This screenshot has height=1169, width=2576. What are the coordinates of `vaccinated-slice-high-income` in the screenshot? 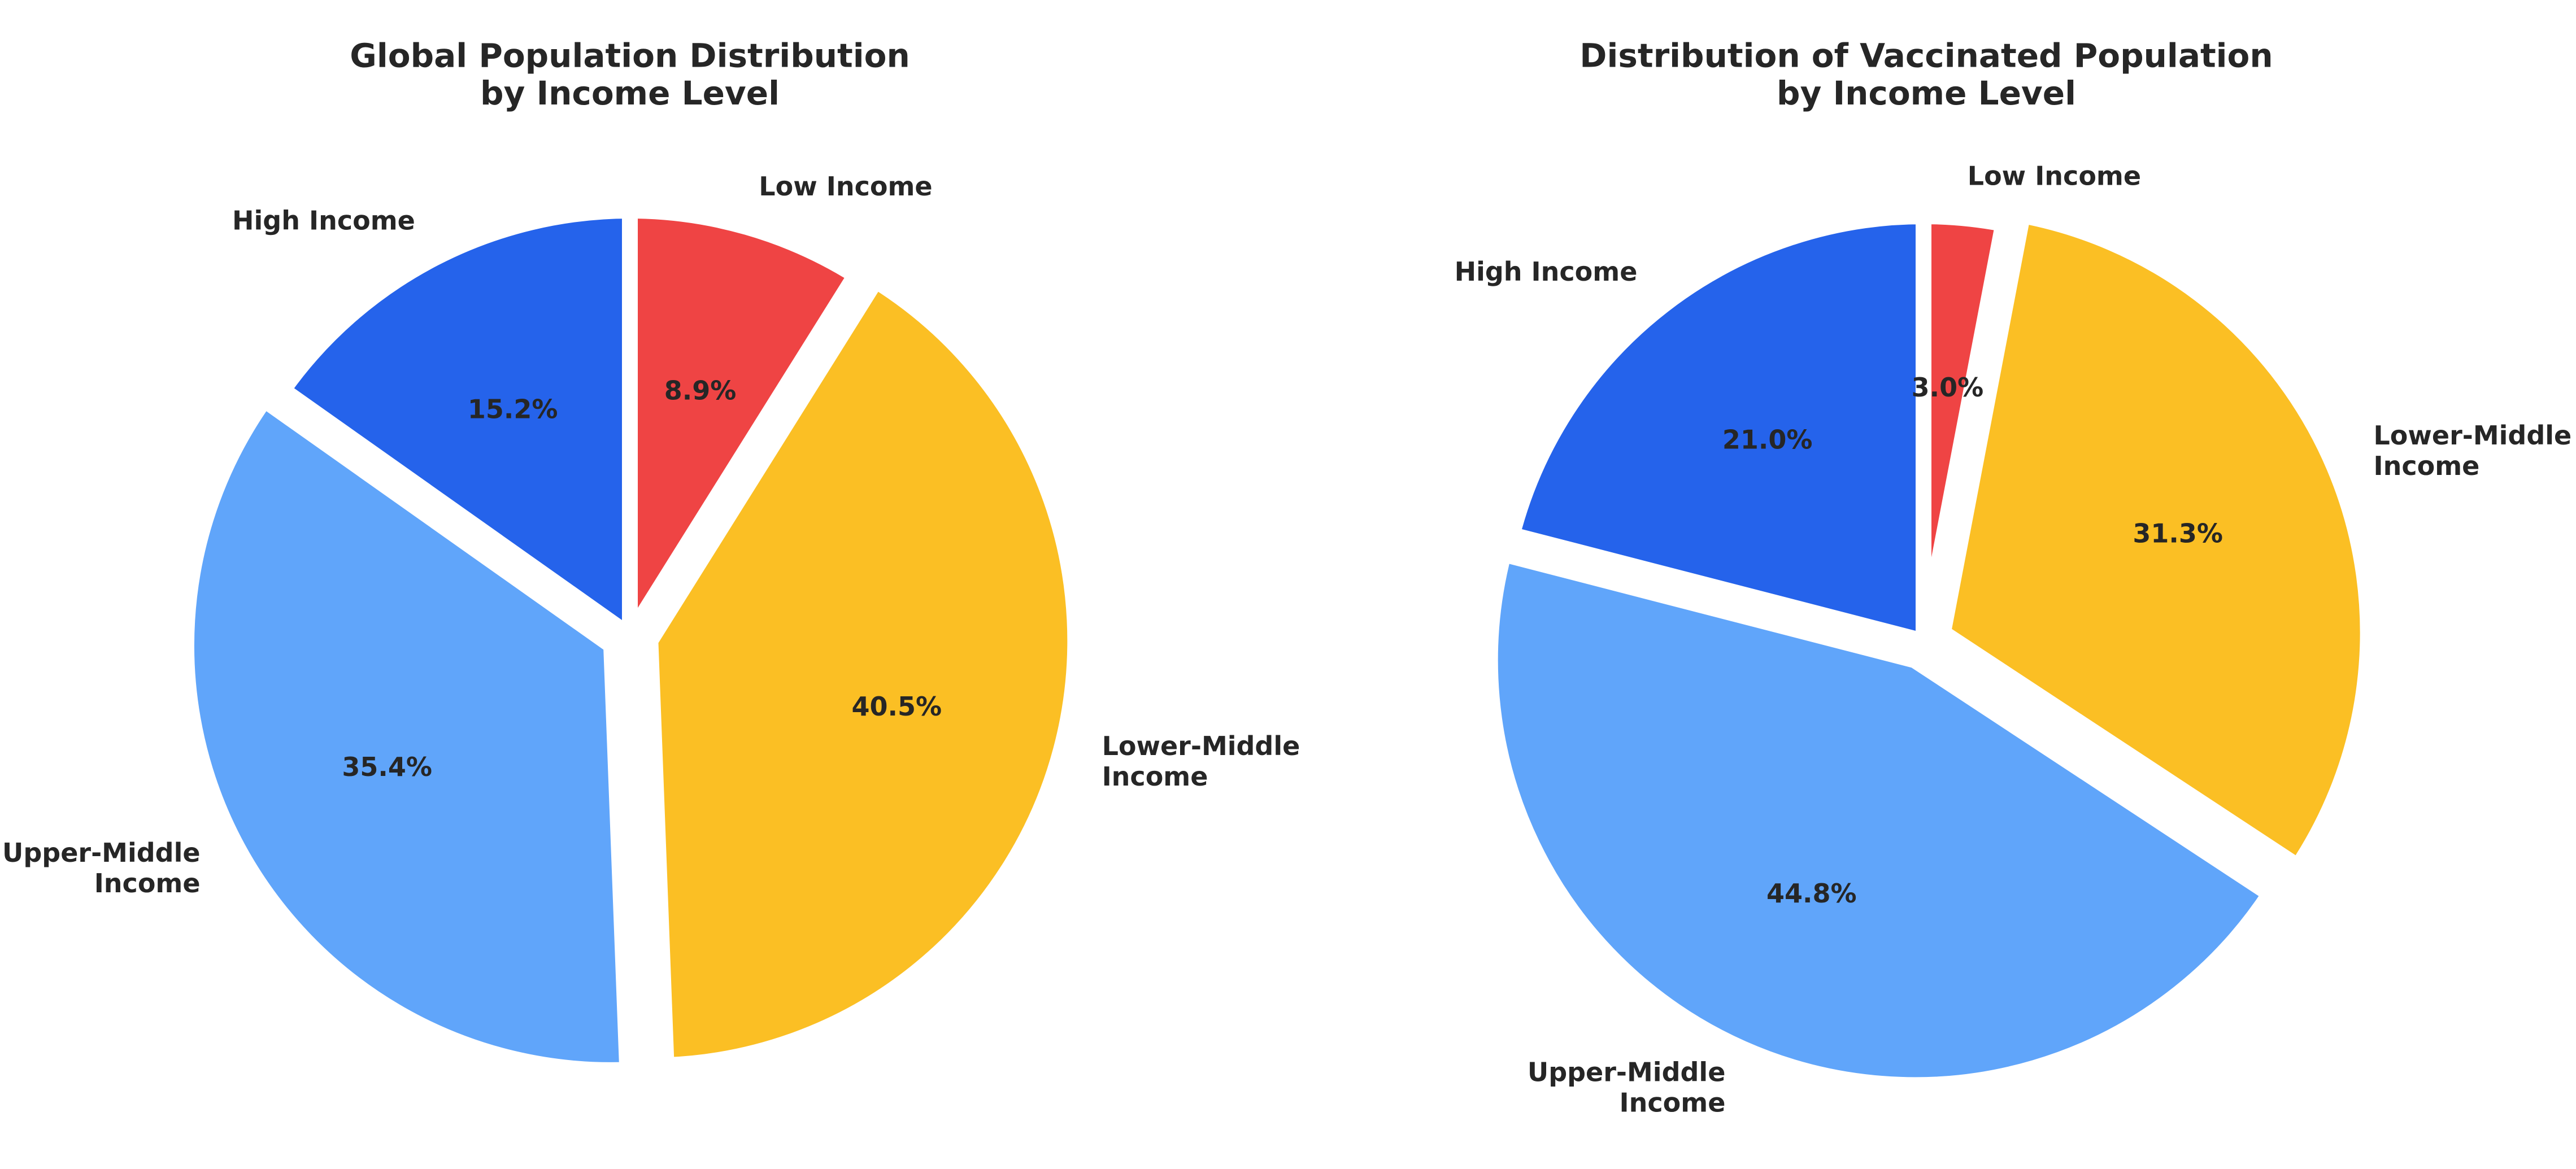 It's located at (1716, 430).